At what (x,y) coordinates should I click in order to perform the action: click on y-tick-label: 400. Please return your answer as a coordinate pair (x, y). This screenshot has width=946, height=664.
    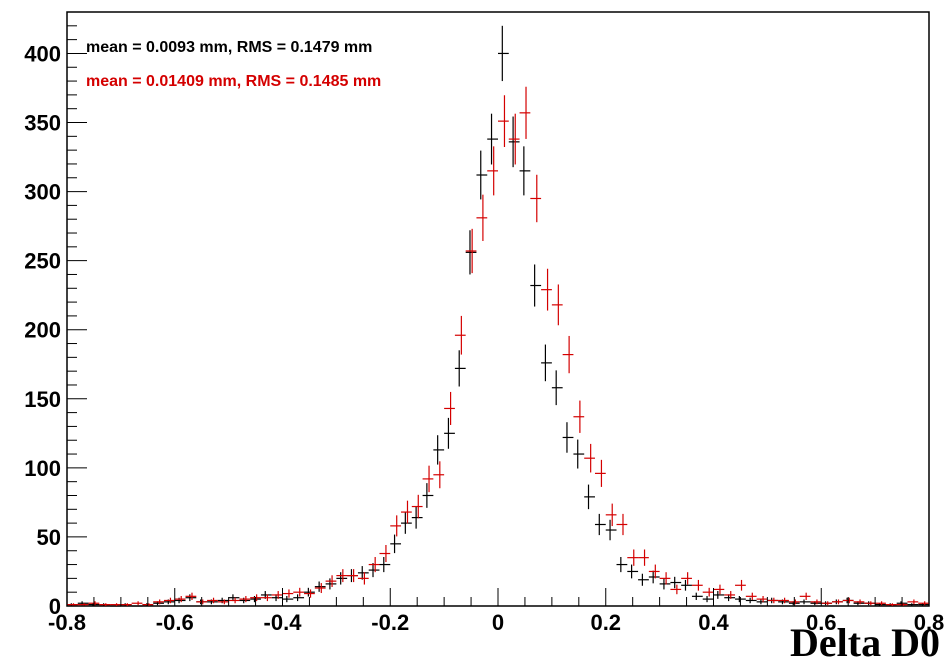
    Looking at the image, I should click on (42, 53).